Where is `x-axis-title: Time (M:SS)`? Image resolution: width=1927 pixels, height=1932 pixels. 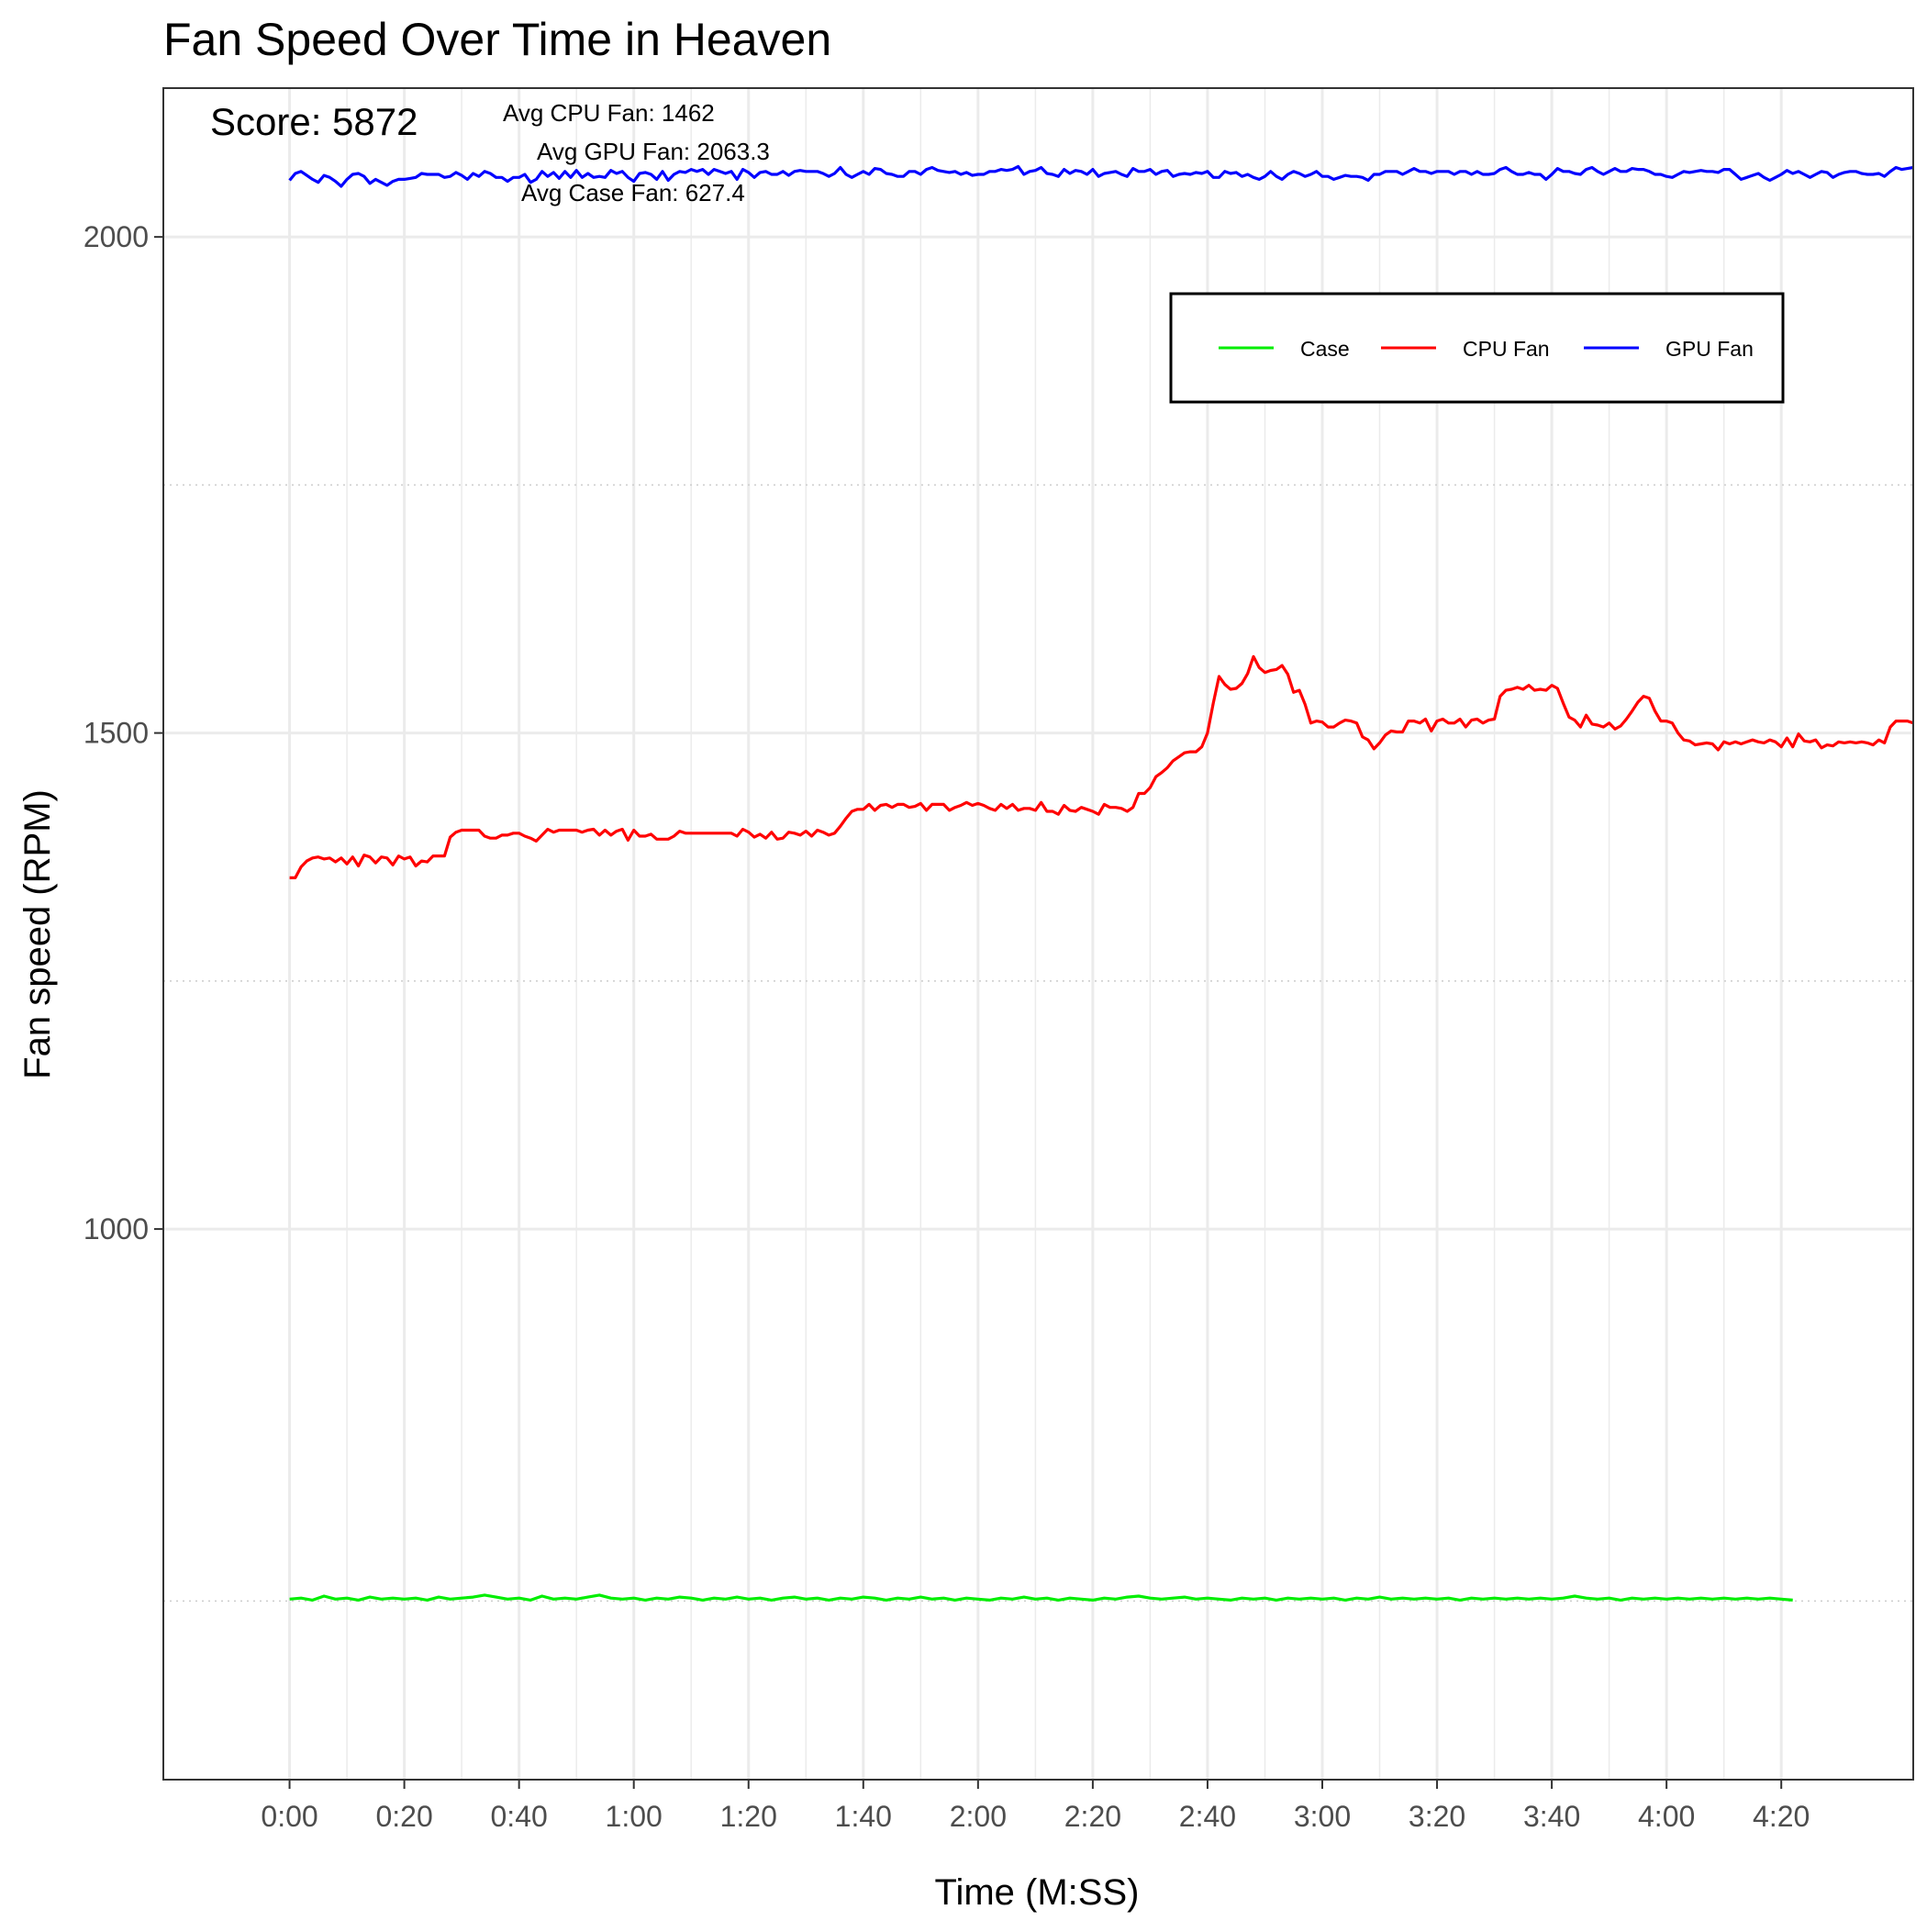
x-axis-title: Time (M:SS) is located at coordinates (1037, 1892).